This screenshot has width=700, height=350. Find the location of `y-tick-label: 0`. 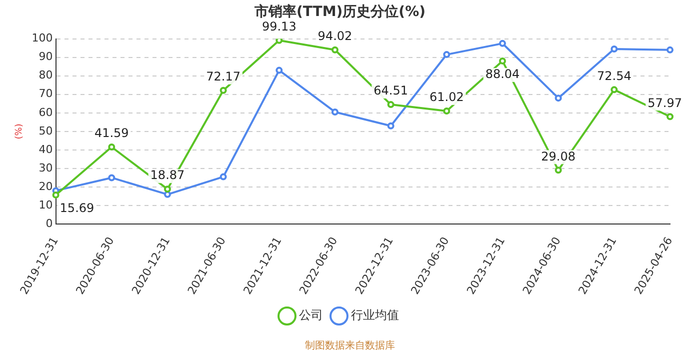

y-tick-label: 0 is located at coordinates (49, 223).